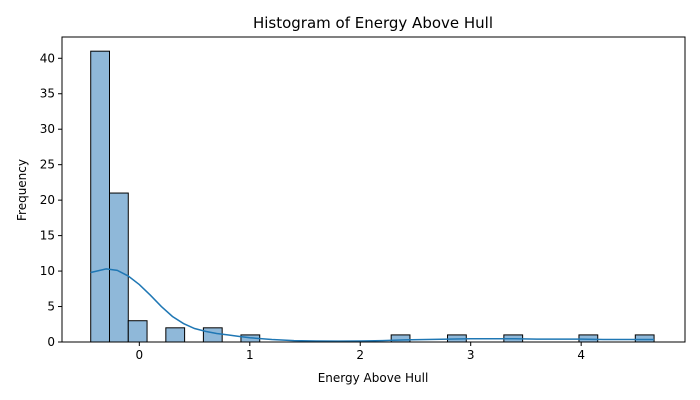 This screenshot has height=400, width=700. Describe the element at coordinates (47, 58) in the screenshot. I see `y-tick-label: 40` at that location.